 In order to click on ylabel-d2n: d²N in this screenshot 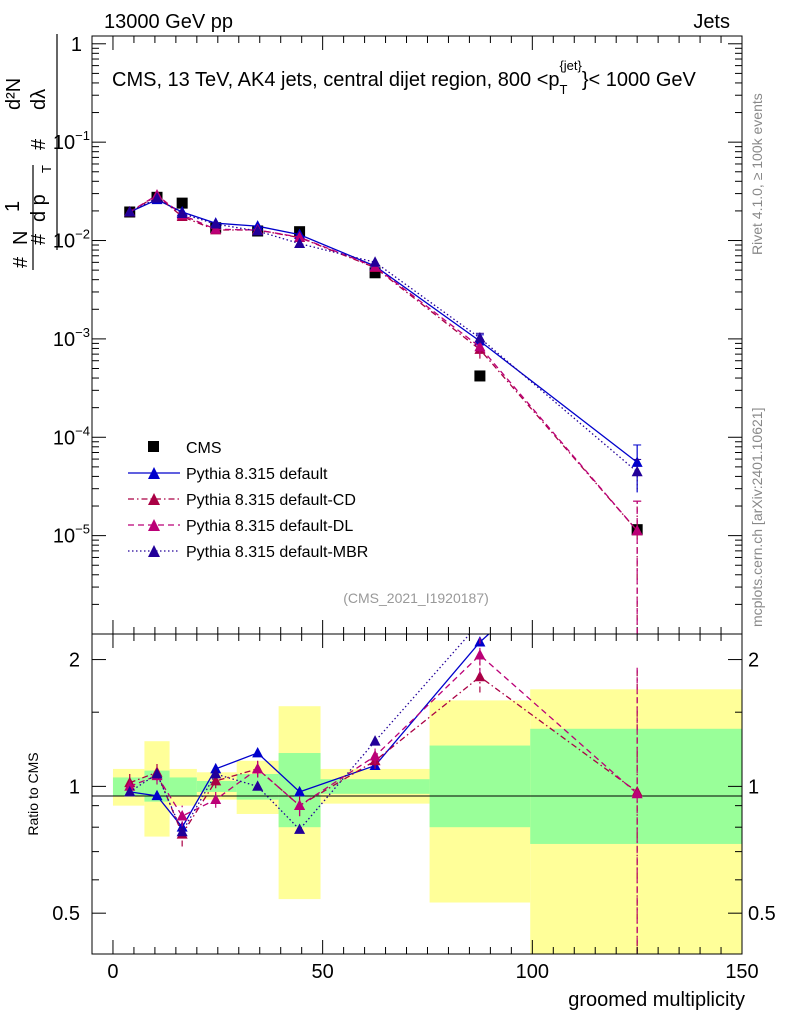, I will do `click(14, 94)`.